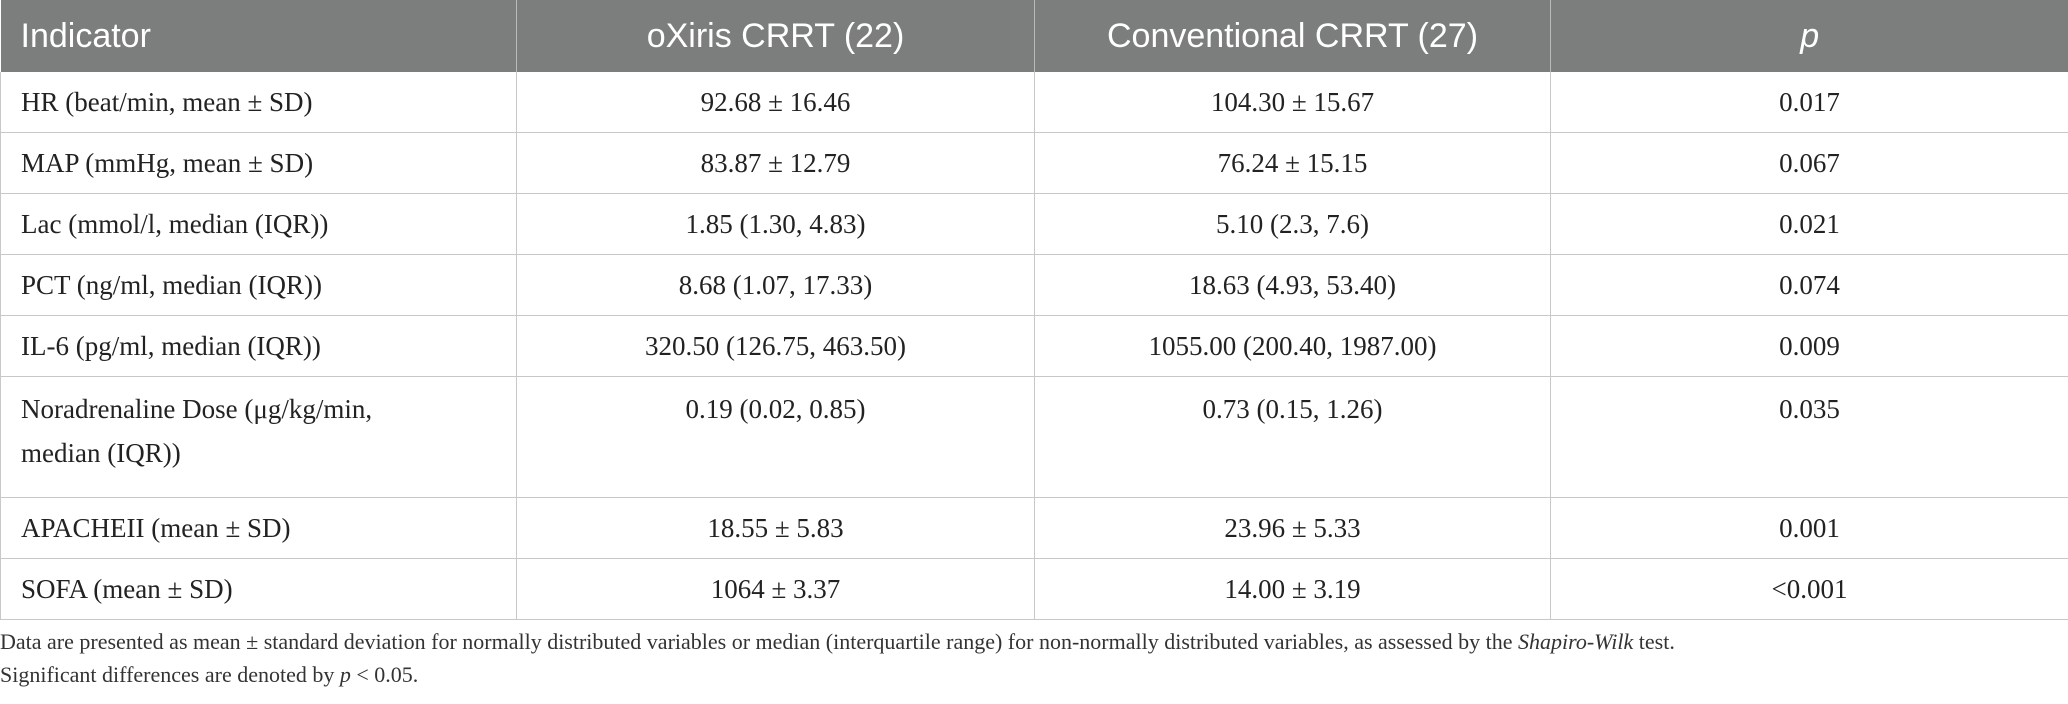 Image resolution: width=2068 pixels, height=704 pixels. Describe the element at coordinates (258, 36) in the screenshot. I see `header-indicator: Indicator` at that location.